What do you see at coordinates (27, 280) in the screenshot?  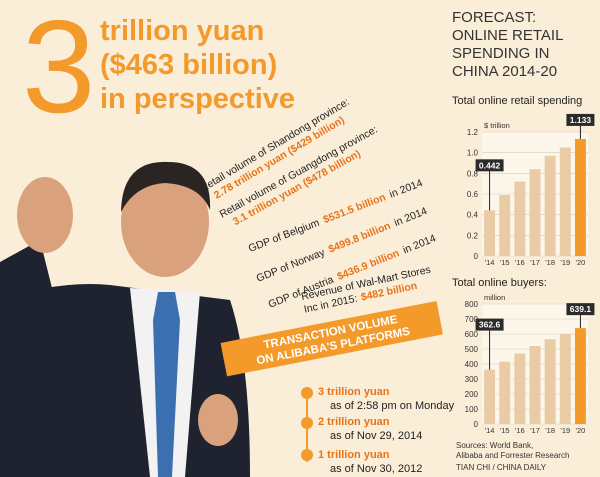 I see `arm` at bounding box center [27, 280].